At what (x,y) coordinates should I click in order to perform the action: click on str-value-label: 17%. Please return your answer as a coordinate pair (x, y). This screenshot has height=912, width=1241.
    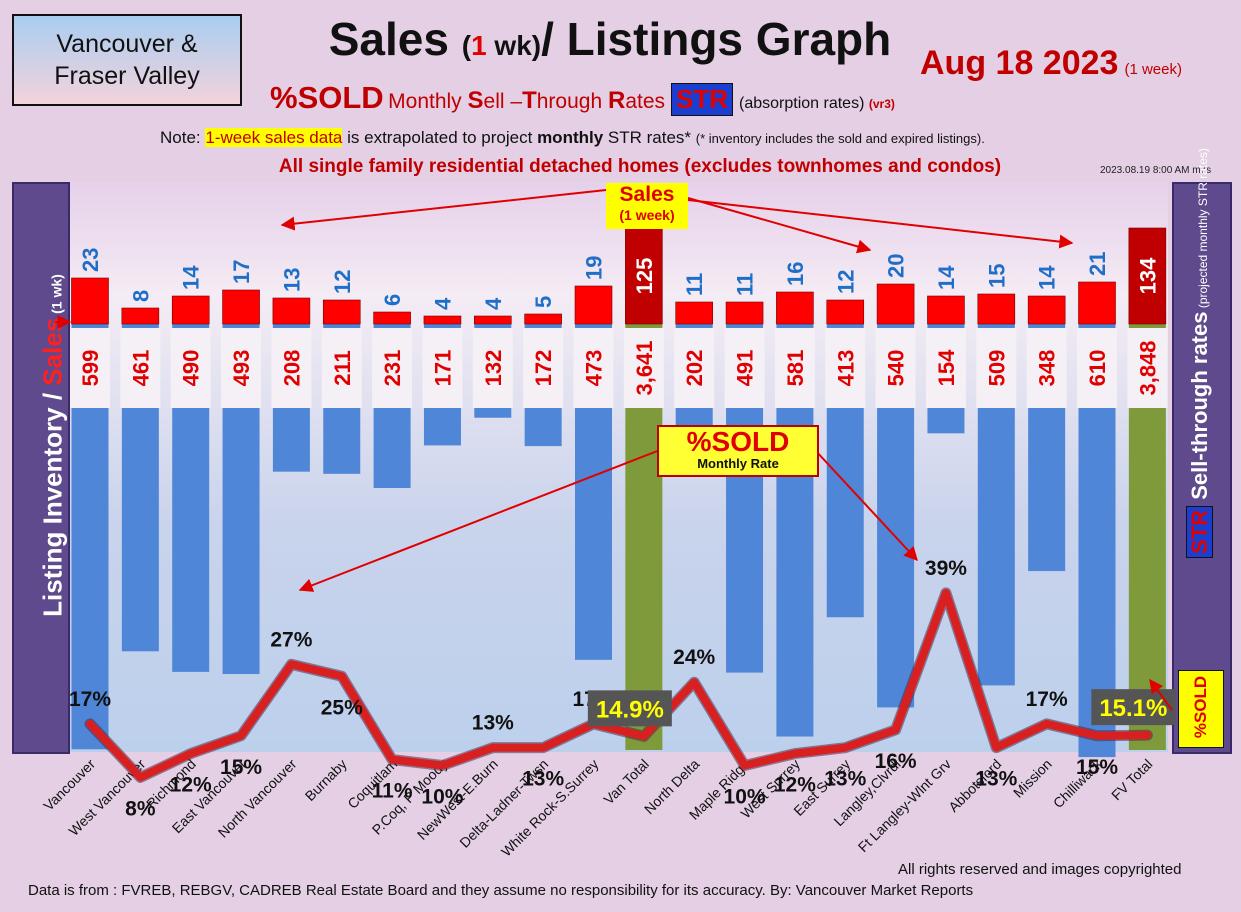
    Looking at the image, I should click on (90, 699).